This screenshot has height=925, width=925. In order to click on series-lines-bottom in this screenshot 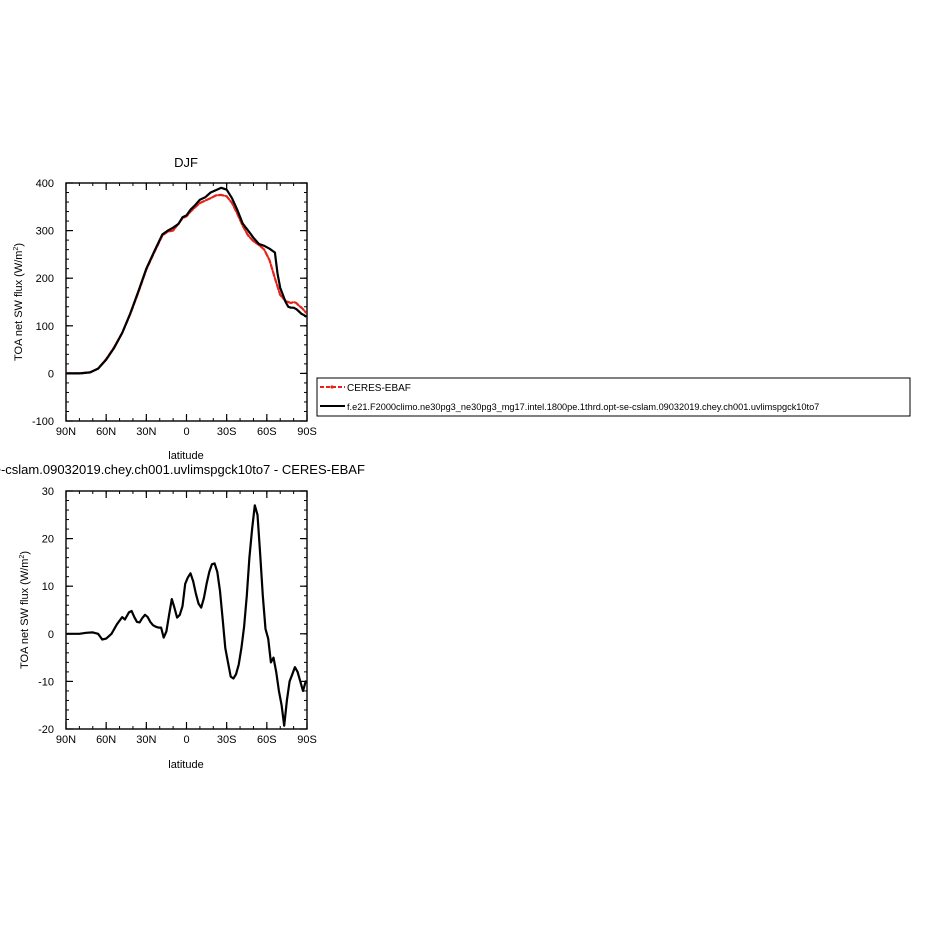, I will do `click(186, 615)`.